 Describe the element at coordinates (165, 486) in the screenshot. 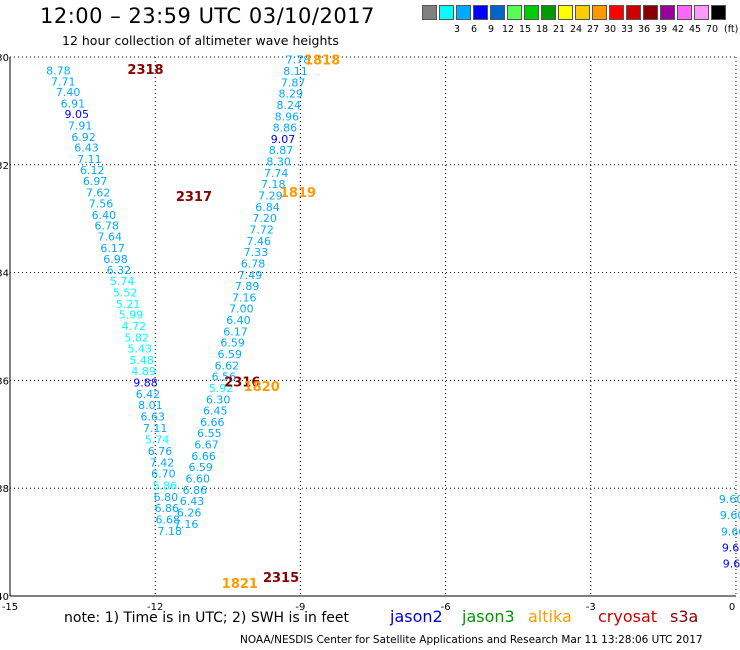

I see `swh-data-label-s3a: 5.86` at that location.